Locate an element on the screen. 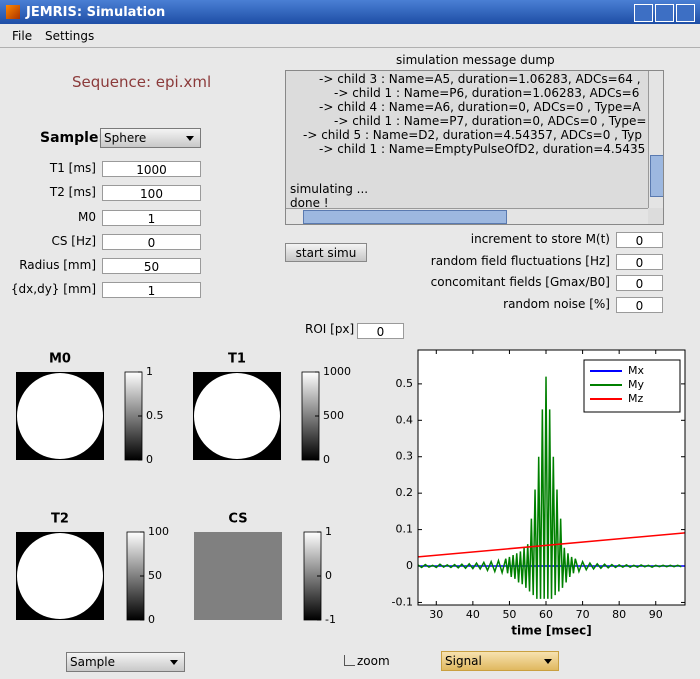 The height and width of the screenshot is (679, 700). menu-file: File is located at coordinates (22, 36).